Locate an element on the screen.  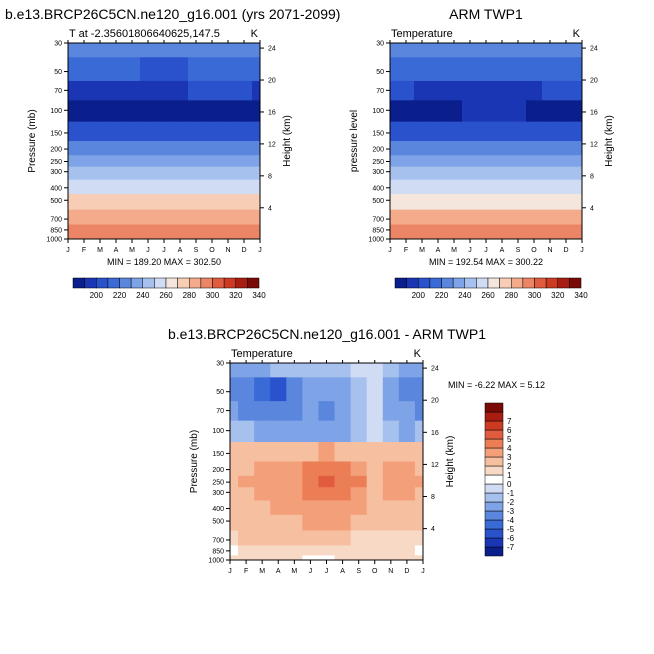
y-axis-label: Pressure (mb) is located at coordinates (32, 140).